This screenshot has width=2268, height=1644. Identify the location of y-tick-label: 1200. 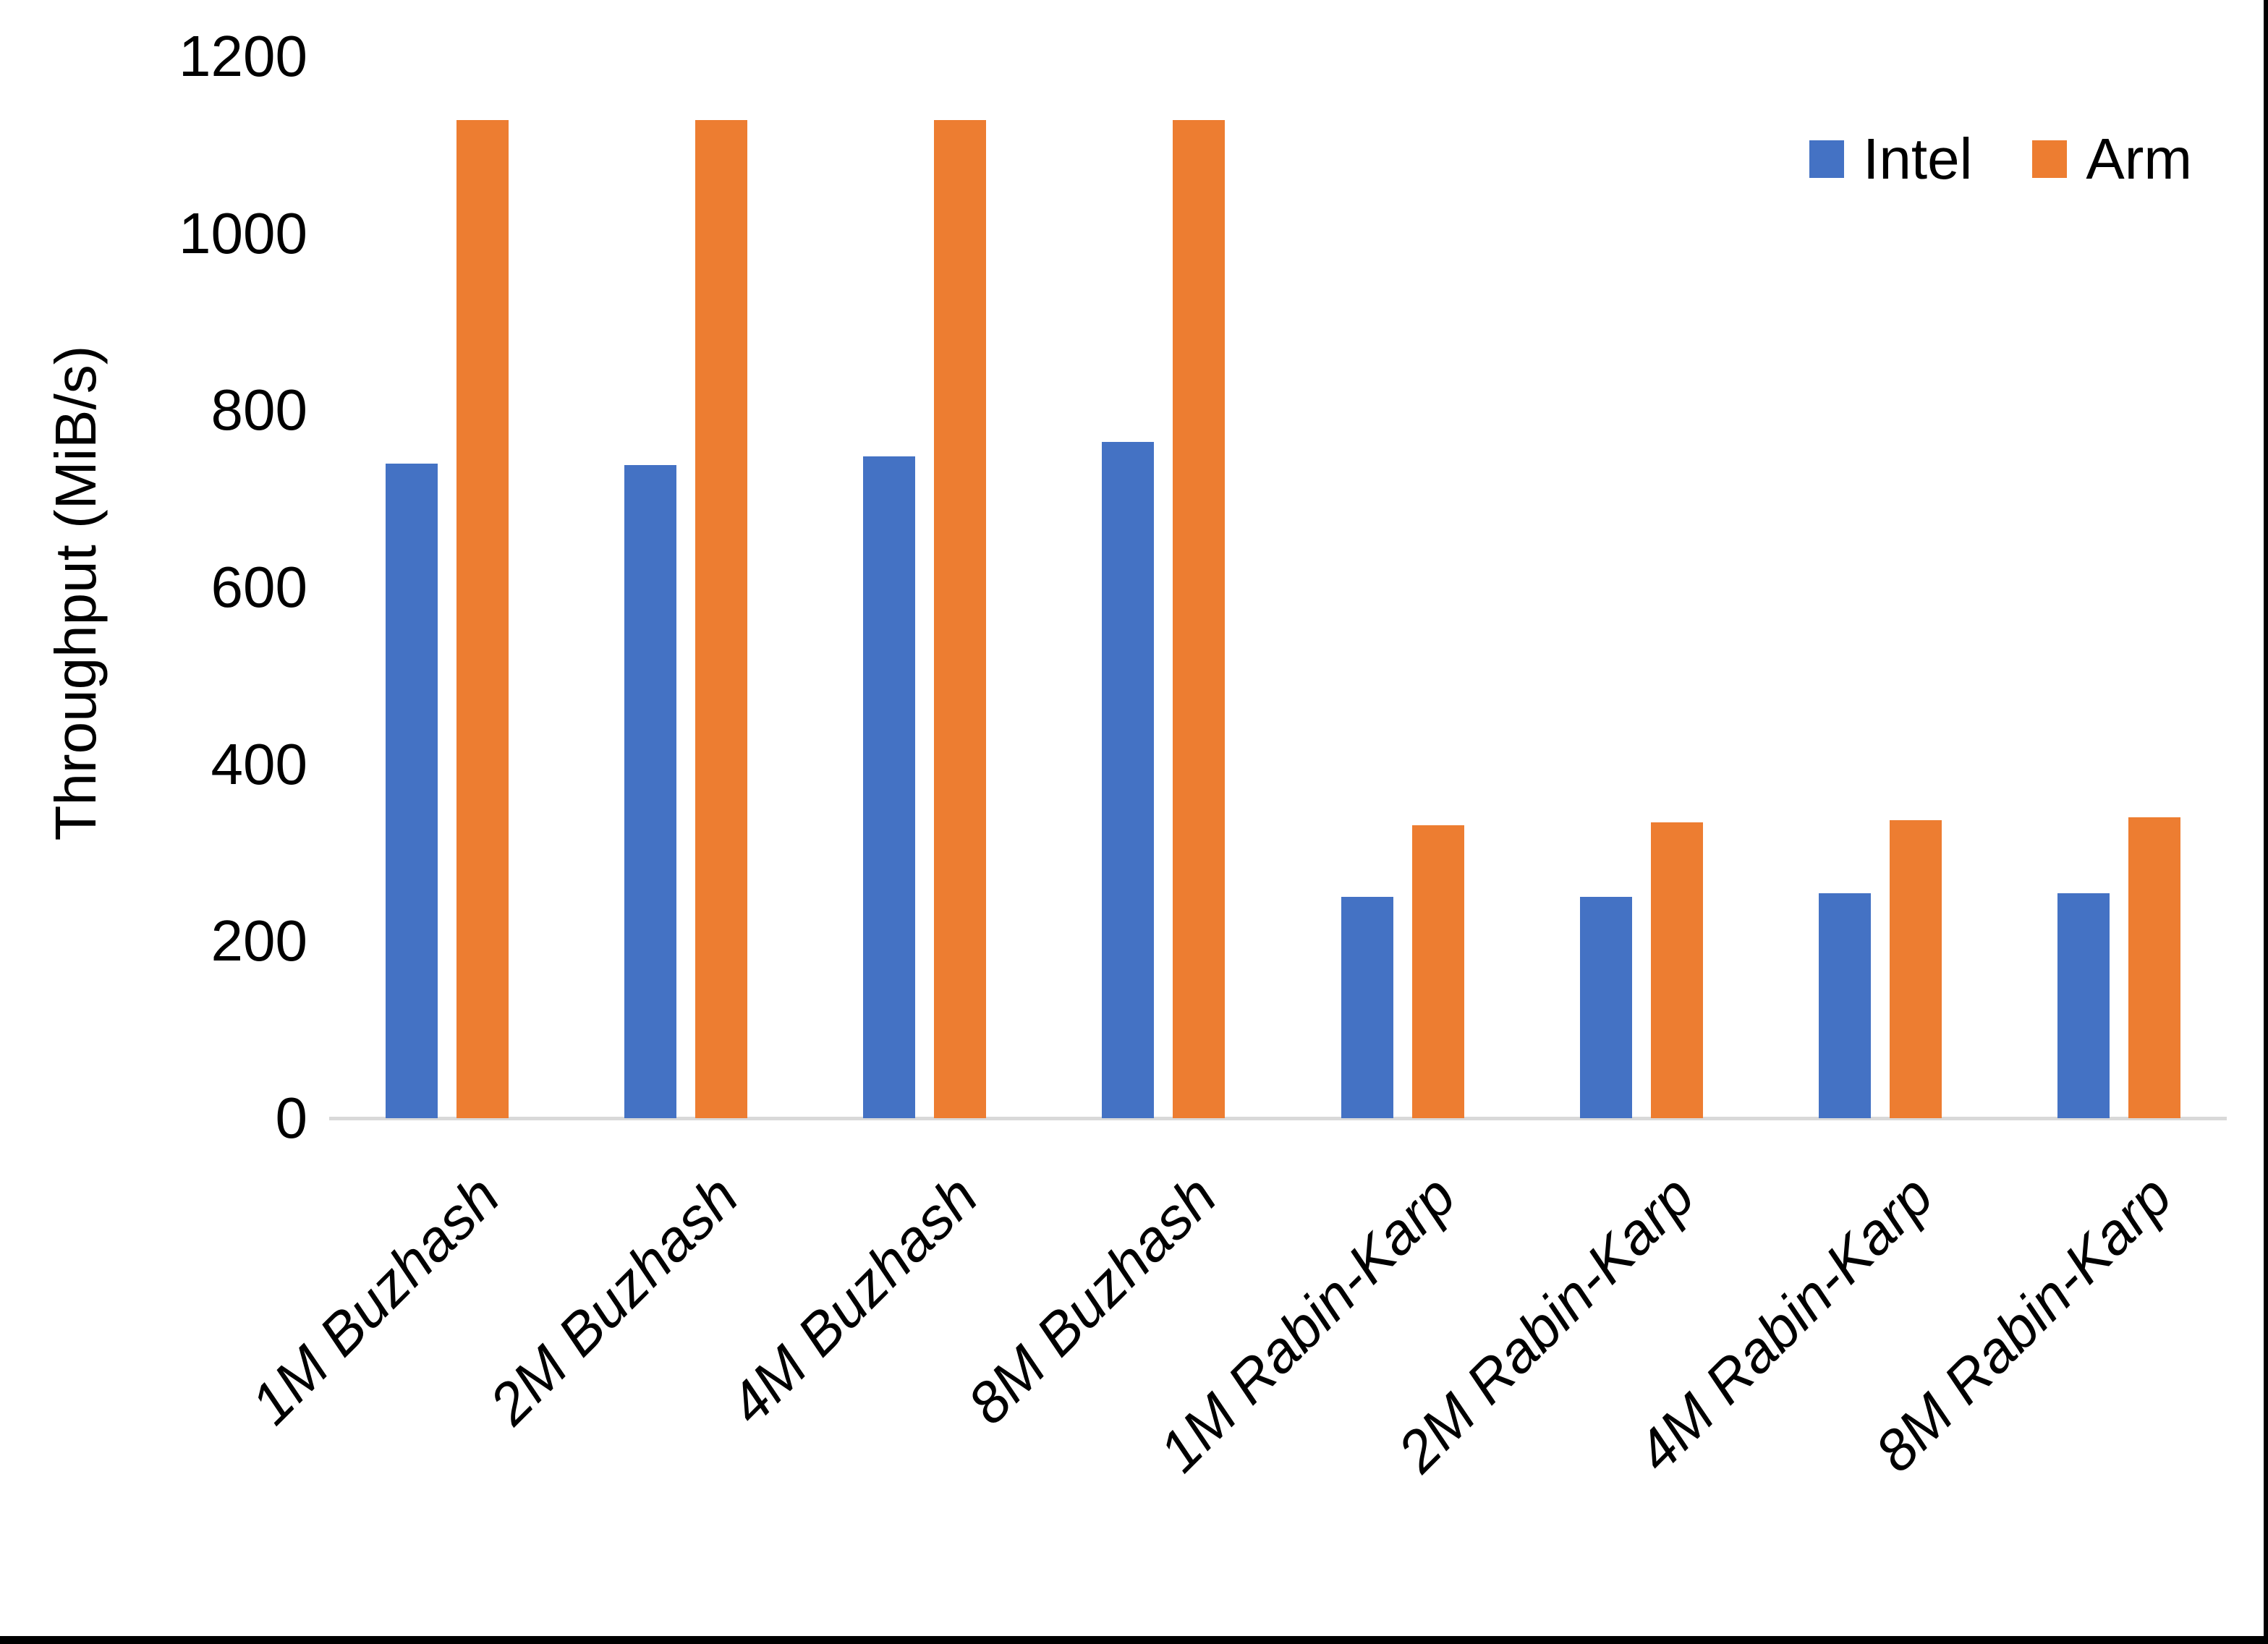
(243, 56).